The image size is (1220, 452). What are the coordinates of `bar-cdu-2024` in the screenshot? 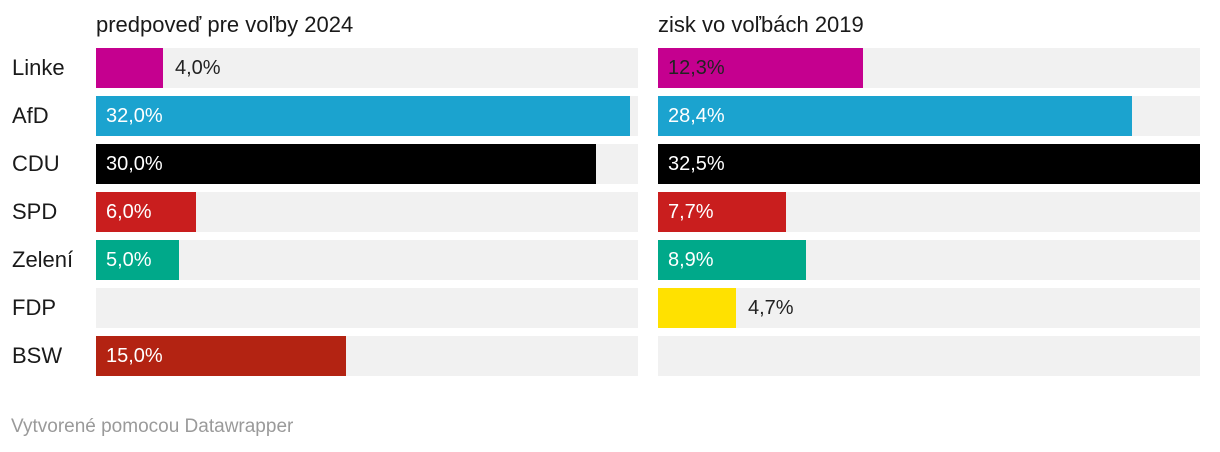 It's located at (346, 164).